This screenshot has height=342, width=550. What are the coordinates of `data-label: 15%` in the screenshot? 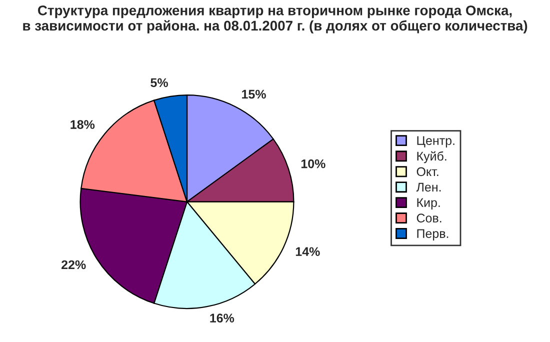 It's located at (254, 94).